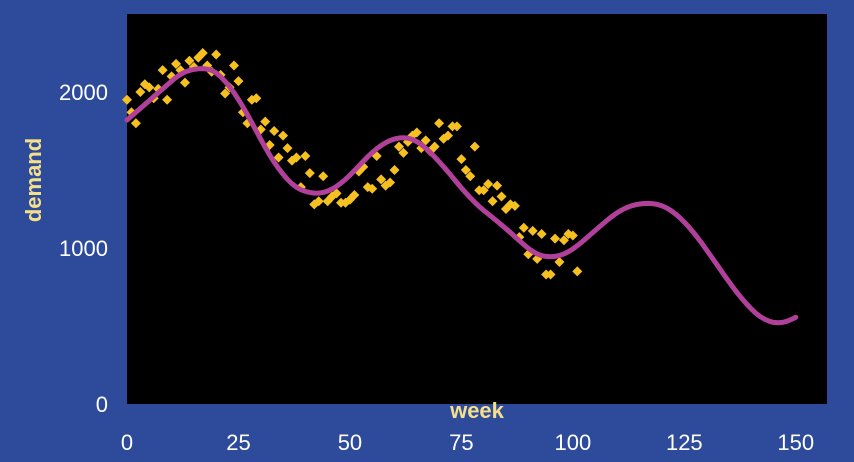  I want to click on x-tick-labels: 0 25 50 75 100 125 150, so click(467, 442).